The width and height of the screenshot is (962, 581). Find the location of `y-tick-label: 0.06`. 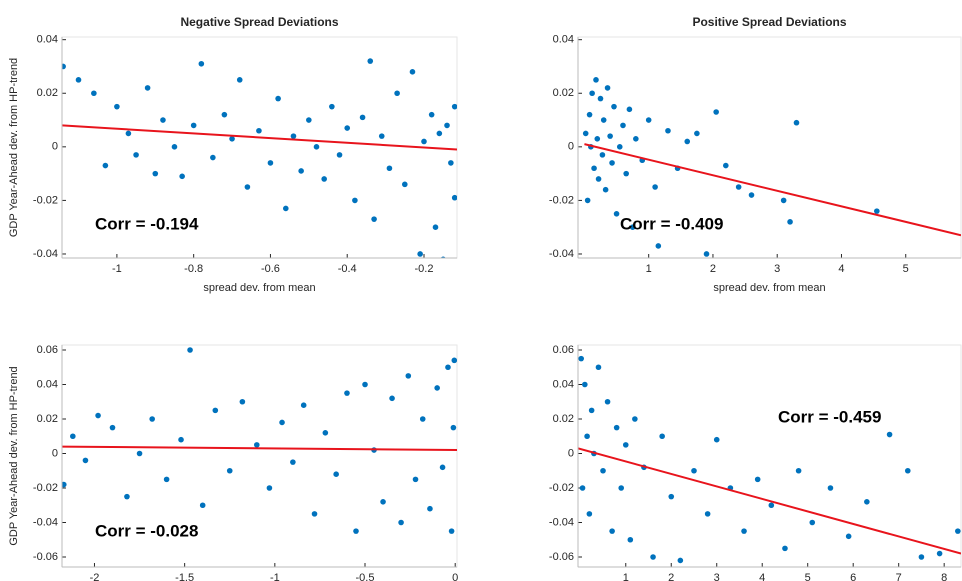

y-tick-label: 0.06 is located at coordinates (563, 350).